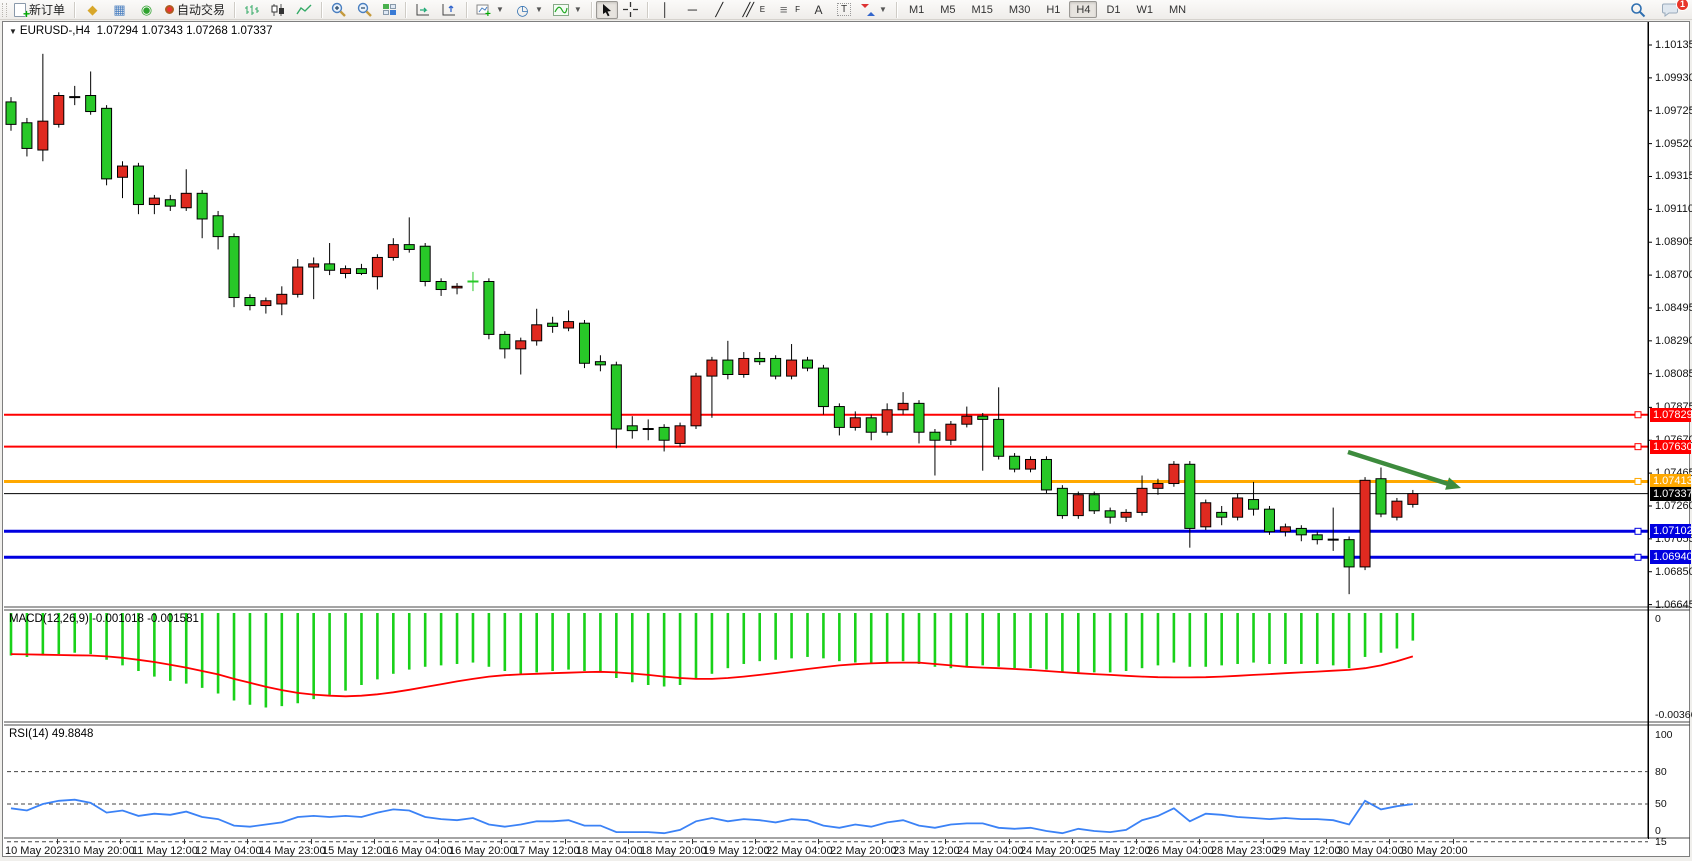 The image size is (1692, 861). Describe the element at coordinates (868, 10) in the screenshot. I see `arrows-icon` at that location.